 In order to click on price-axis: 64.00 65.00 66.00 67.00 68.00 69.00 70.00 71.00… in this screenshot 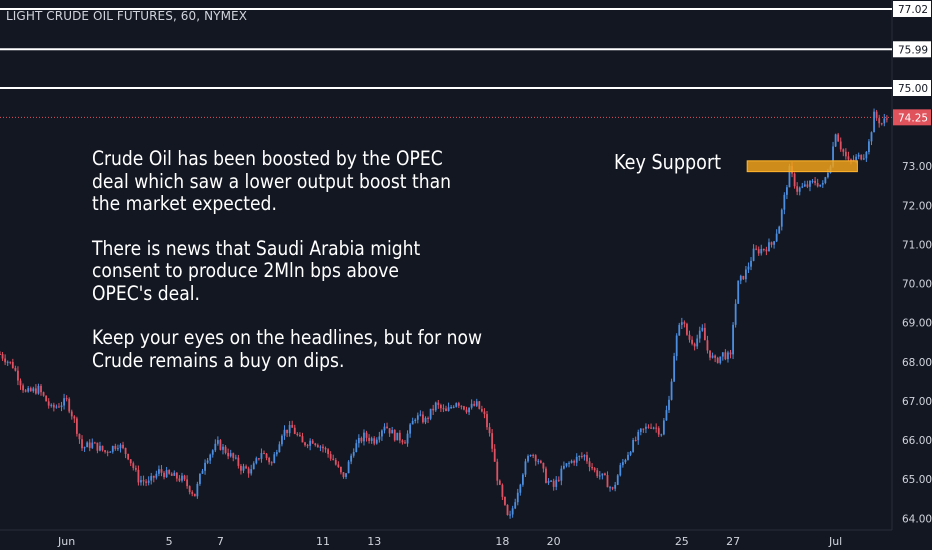, I will do `click(917, 343)`.